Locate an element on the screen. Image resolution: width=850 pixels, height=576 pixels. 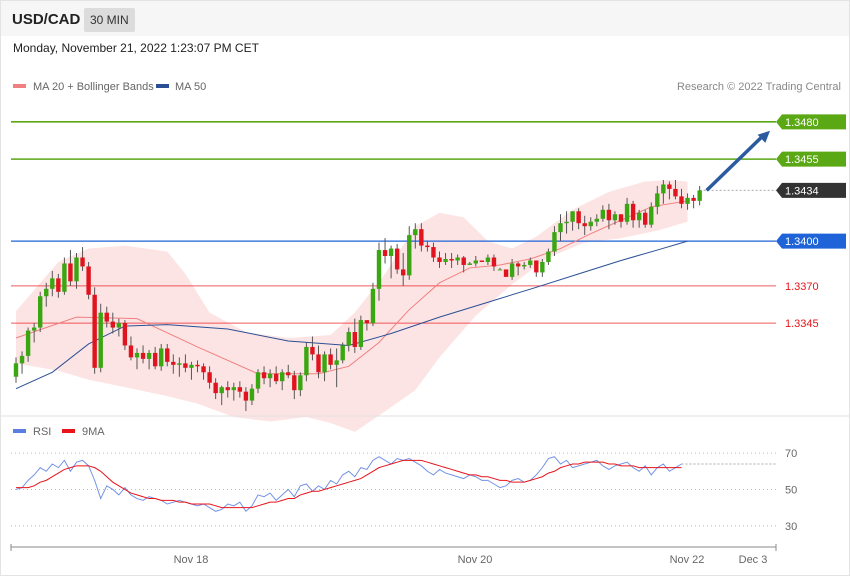
level-tag-1.3400: 1.3400 is located at coordinates (811, 241).